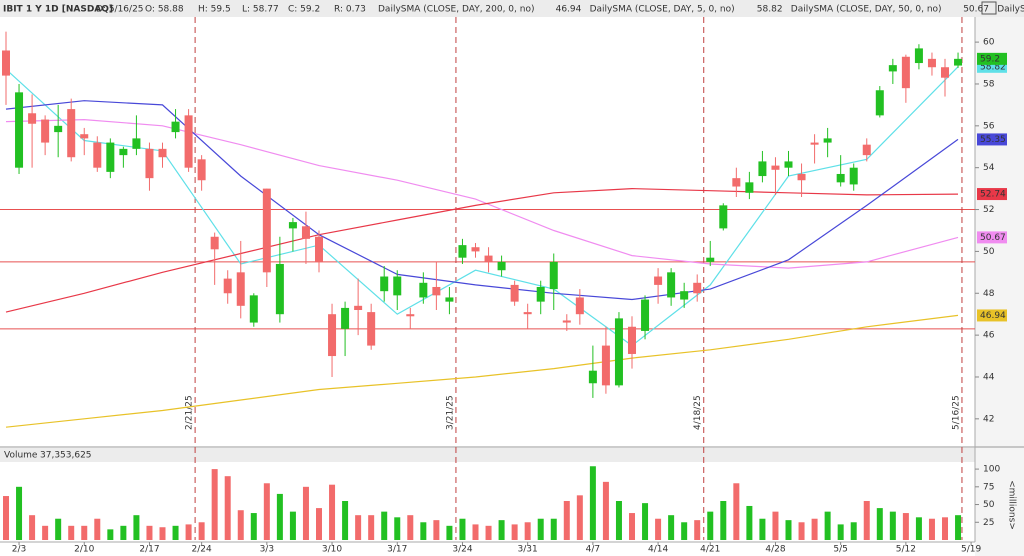 This screenshot has height=556, width=1024. I want to click on x-tick-label: 3/3, so click(267, 550).